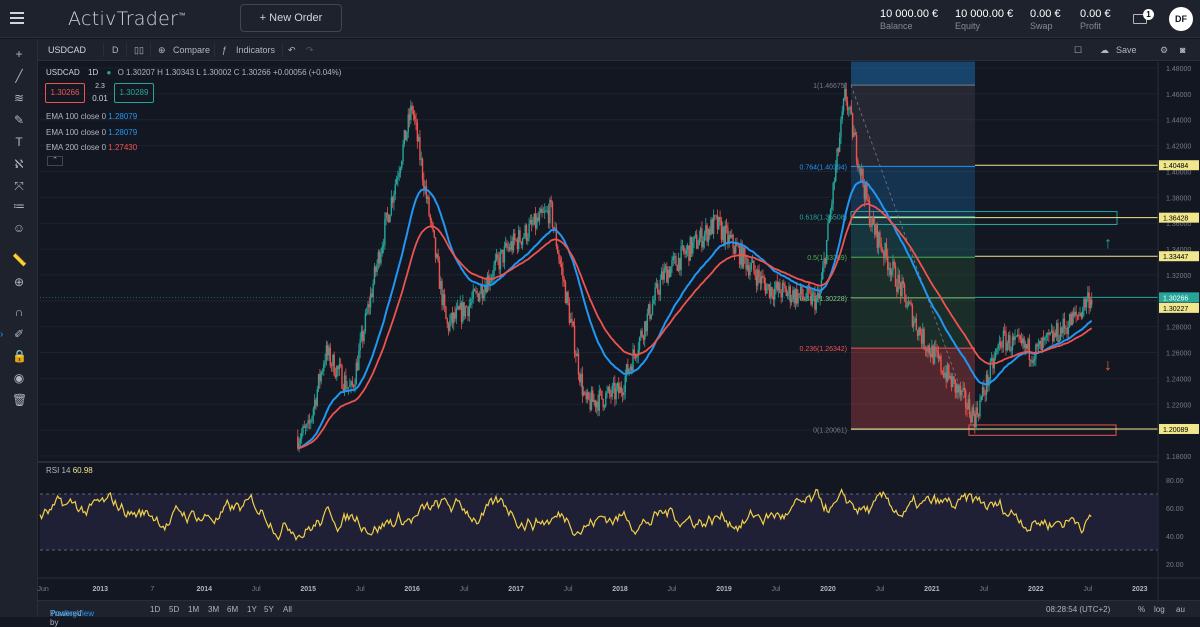  I want to click on trend-line-icon: ╱, so click(19, 76).